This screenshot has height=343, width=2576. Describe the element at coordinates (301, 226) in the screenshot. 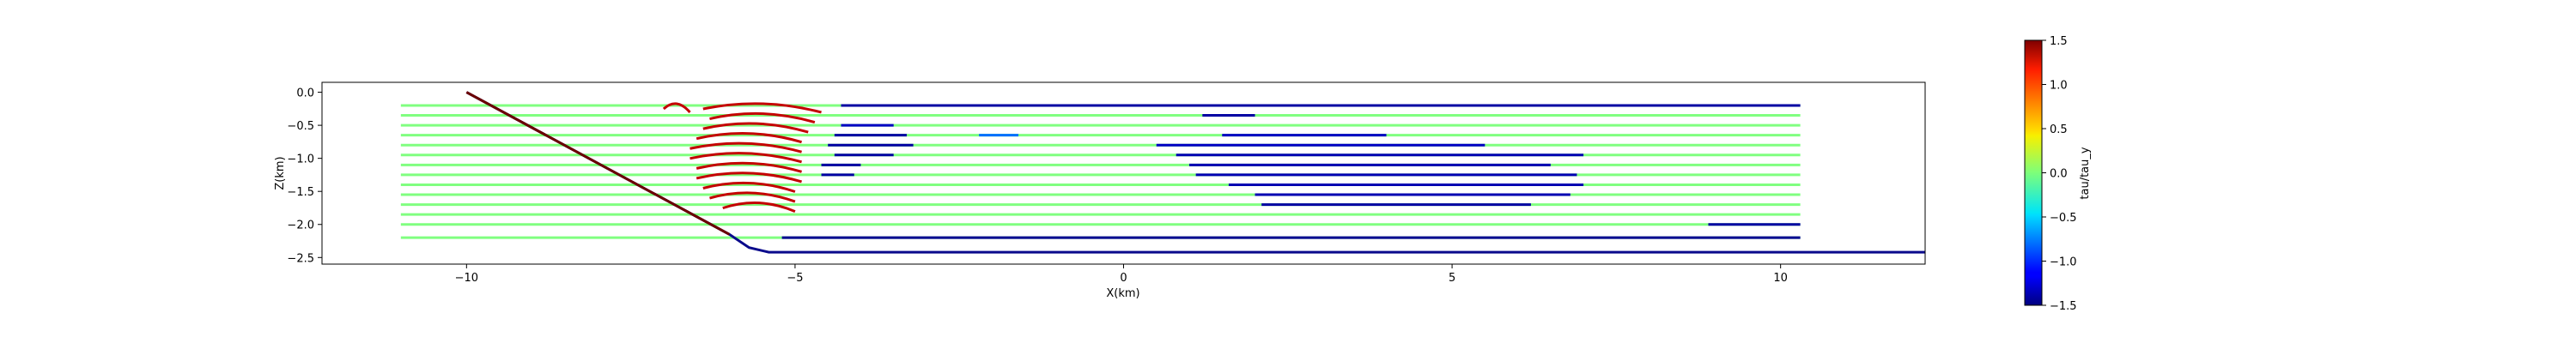

I see `y-tick-label: −2.0` at that location.